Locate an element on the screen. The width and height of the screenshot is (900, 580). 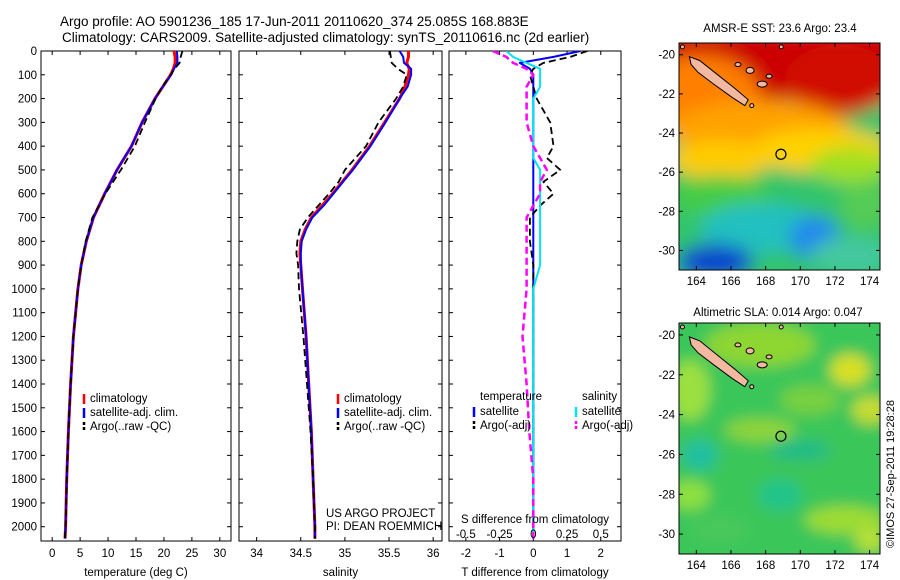
legend-label: climatology is located at coordinates (119, 399).